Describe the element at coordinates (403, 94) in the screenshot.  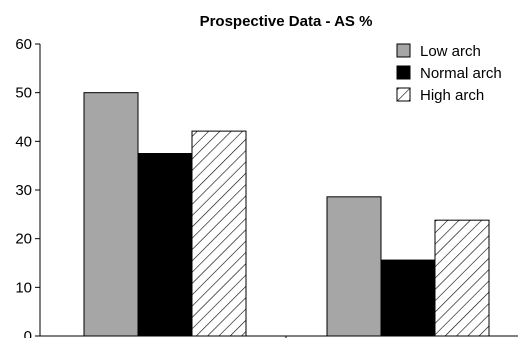
I see `legend-swatch-high-arch` at that location.